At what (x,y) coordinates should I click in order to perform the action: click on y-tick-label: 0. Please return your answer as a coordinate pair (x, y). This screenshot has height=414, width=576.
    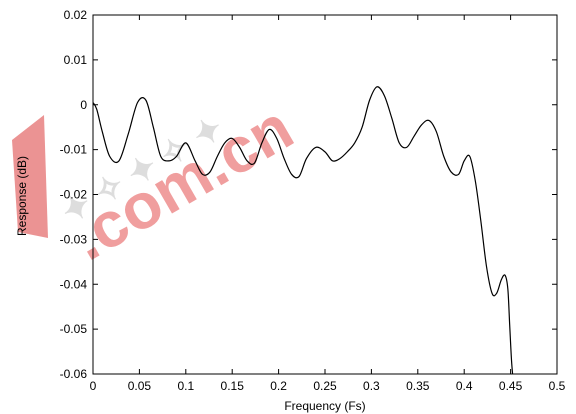
    Looking at the image, I should click on (83, 105).